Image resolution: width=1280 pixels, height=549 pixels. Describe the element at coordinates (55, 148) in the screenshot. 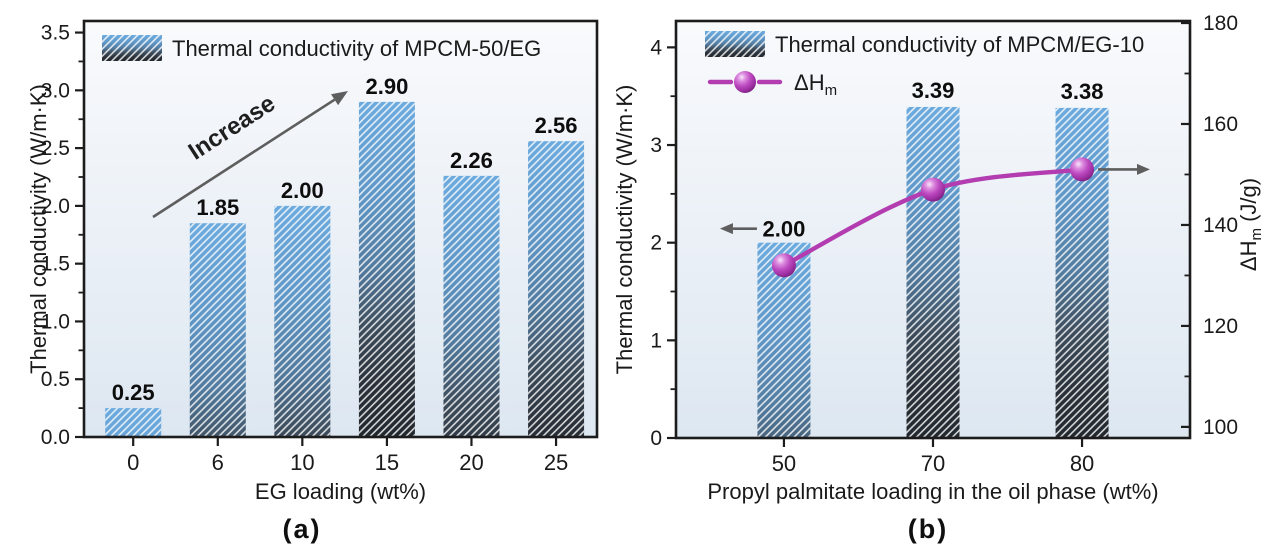

I see `y-tick-label: 2.5` at that location.